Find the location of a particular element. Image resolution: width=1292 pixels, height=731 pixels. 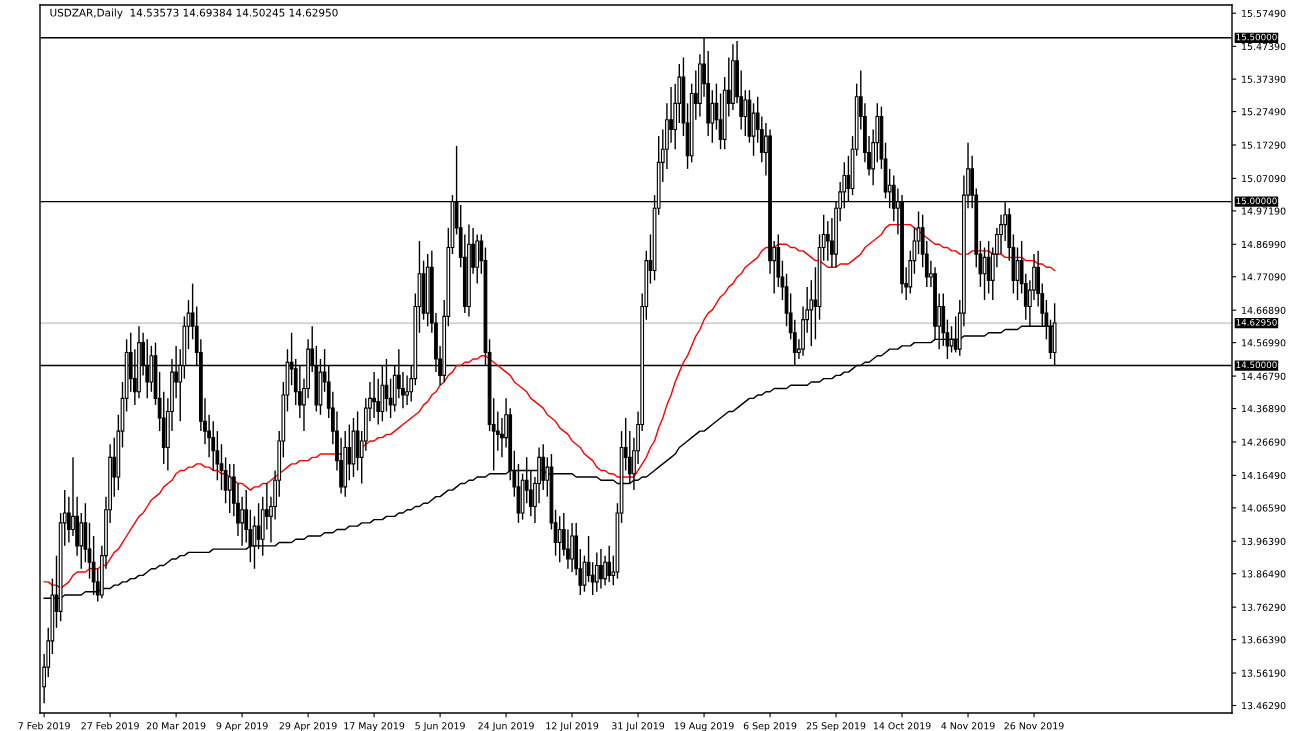

y-tick-label: 15.47390 is located at coordinates (1264, 46).